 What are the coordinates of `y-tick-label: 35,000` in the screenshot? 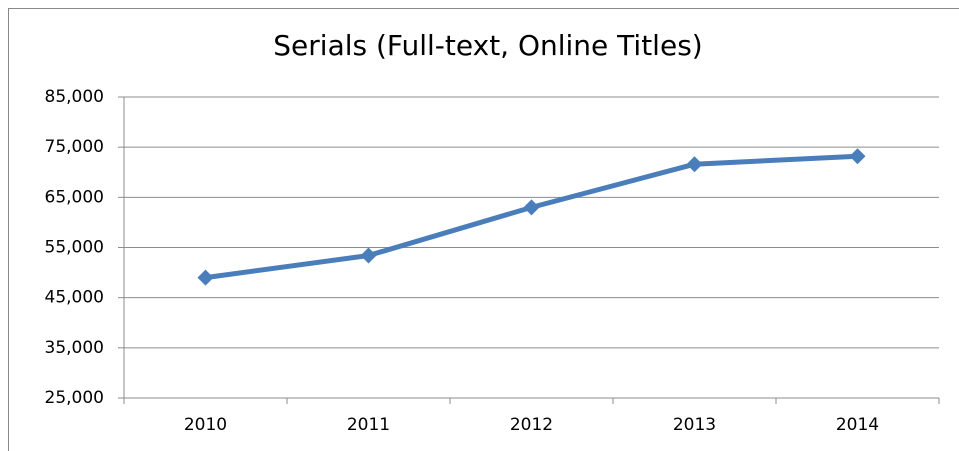 It's located at (74, 348).